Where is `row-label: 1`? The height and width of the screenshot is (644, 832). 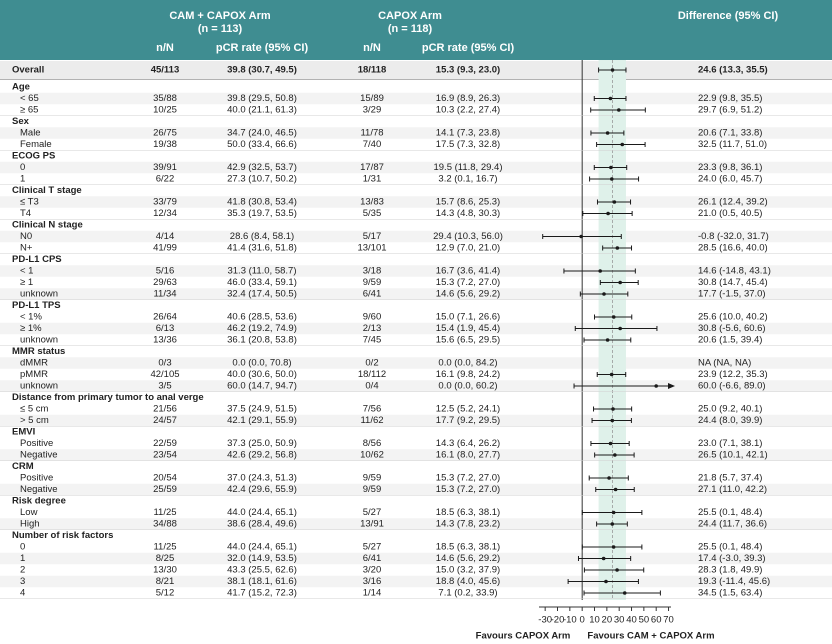
row-label: 1 is located at coordinates (22, 558).